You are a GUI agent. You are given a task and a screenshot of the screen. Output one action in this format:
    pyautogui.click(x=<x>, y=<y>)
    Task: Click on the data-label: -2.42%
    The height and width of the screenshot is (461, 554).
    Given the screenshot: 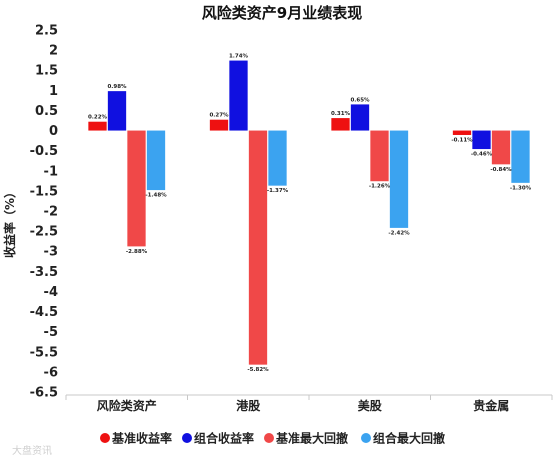 What is the action you would take?
    pyautogui.click(x=399, y=233)
    